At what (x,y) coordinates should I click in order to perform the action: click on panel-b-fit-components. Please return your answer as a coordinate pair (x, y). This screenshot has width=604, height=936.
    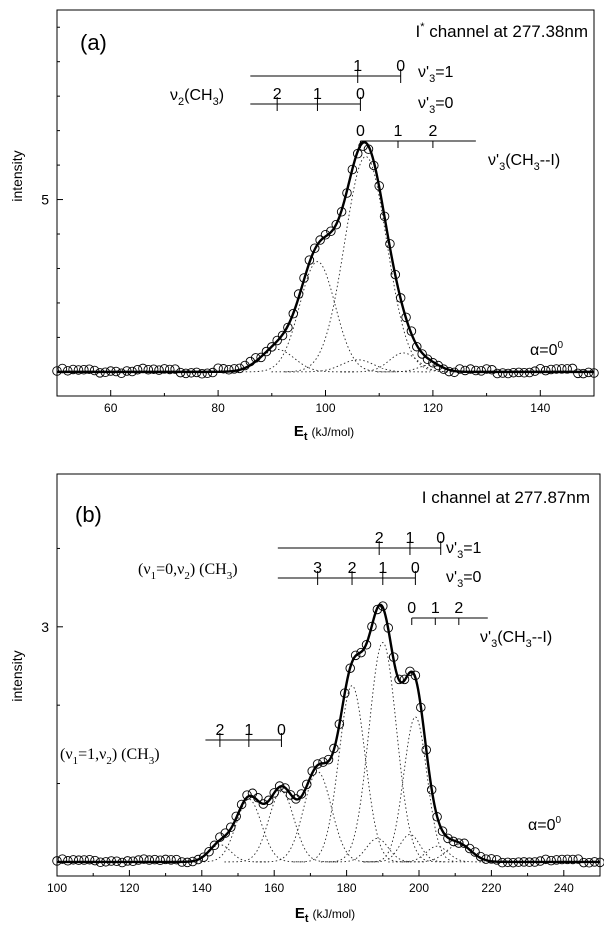
    Looking at the image, I should click on (343, 752).